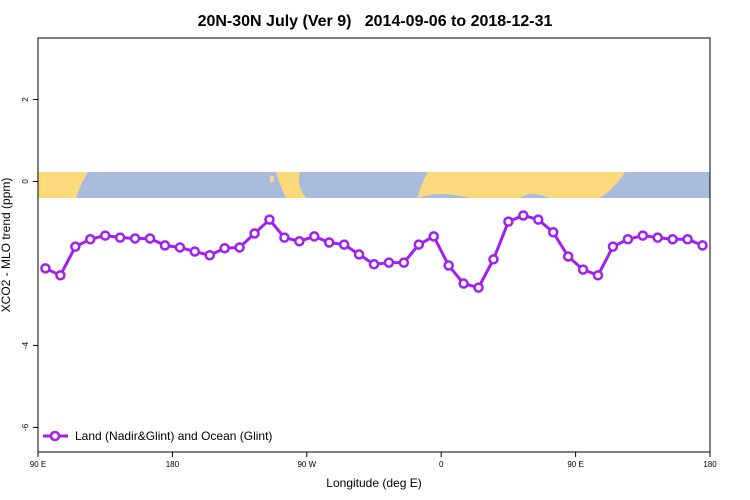 The height and width of the screenshot is (500, 750). Describe the element at coordinates (25, 181) in the screenshot. I see `y-tick-label: 0` at that location.